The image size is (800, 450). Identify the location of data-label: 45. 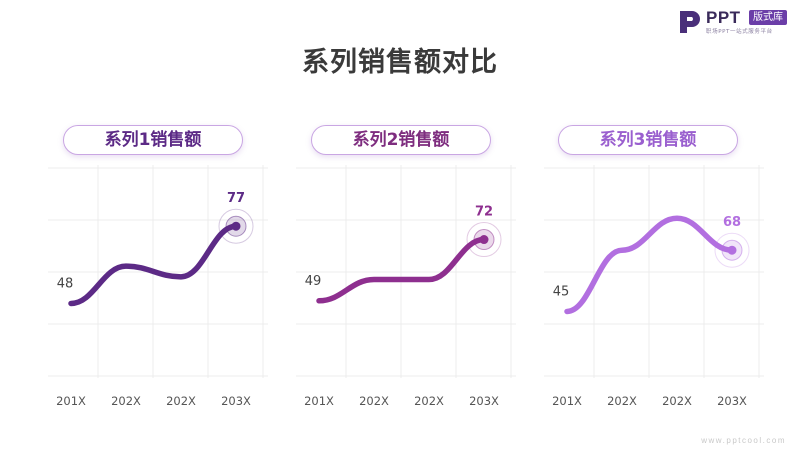
(561, 291).